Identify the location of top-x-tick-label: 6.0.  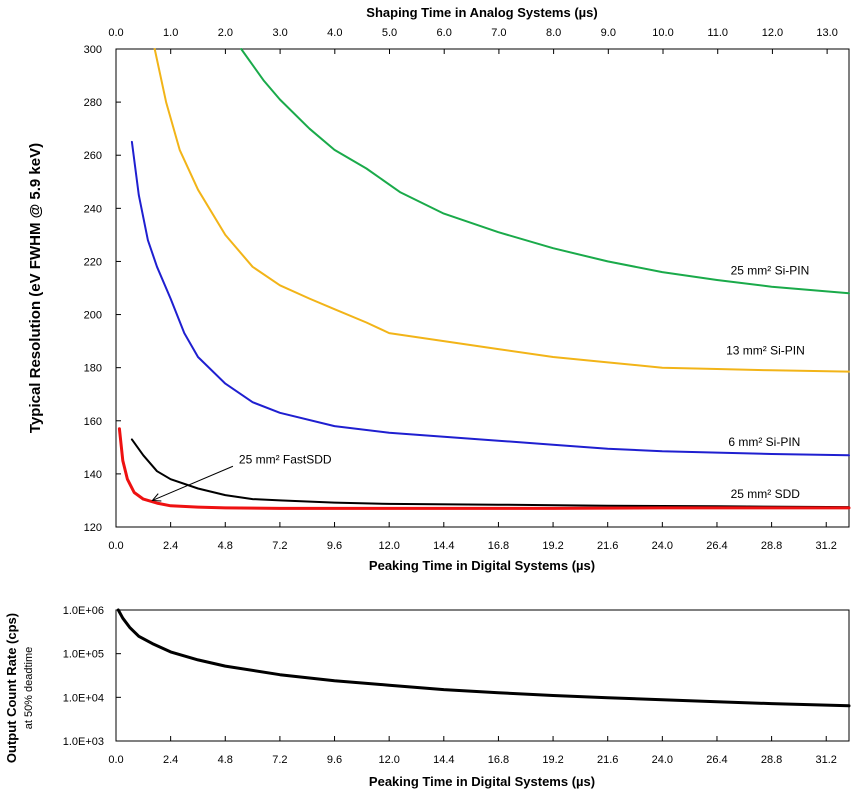
(444, 33).